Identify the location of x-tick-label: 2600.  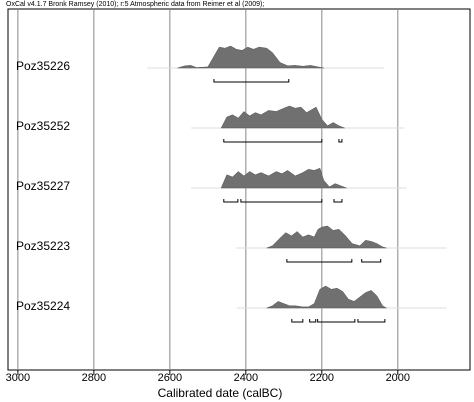
(170, 378).